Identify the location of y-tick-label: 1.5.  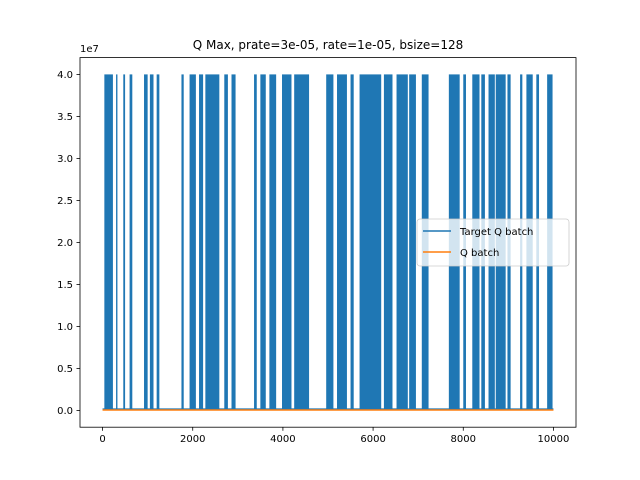
(65, 285).